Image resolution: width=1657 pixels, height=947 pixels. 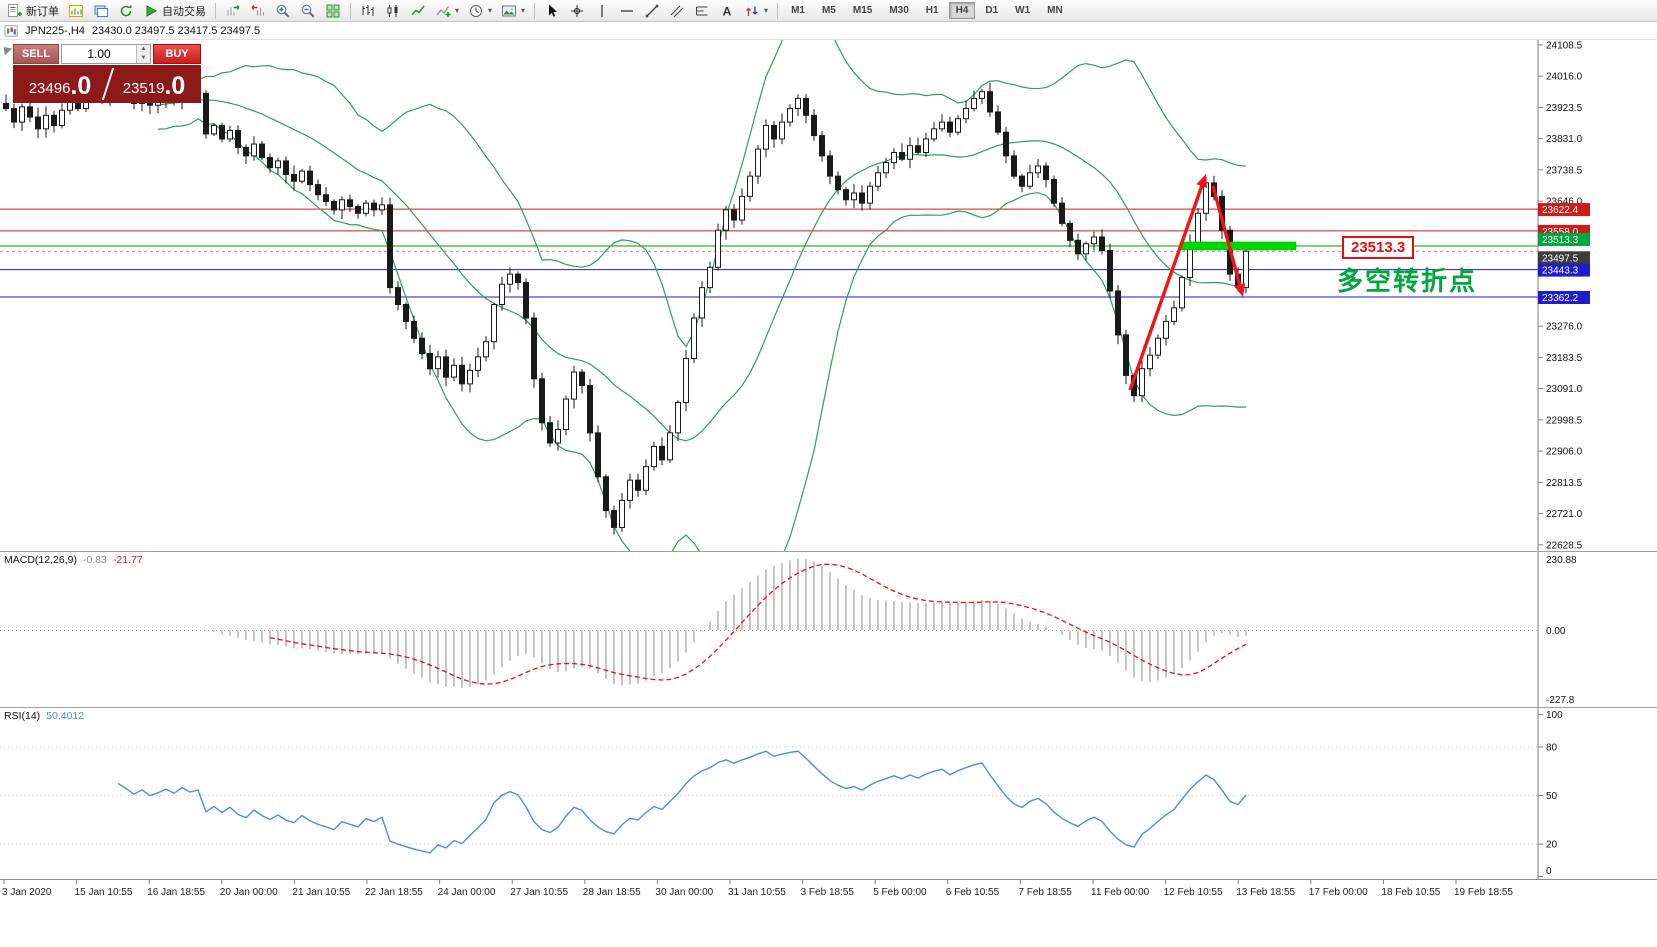 I want to click on indicators-button: ▾, so click(x=447, y=11).